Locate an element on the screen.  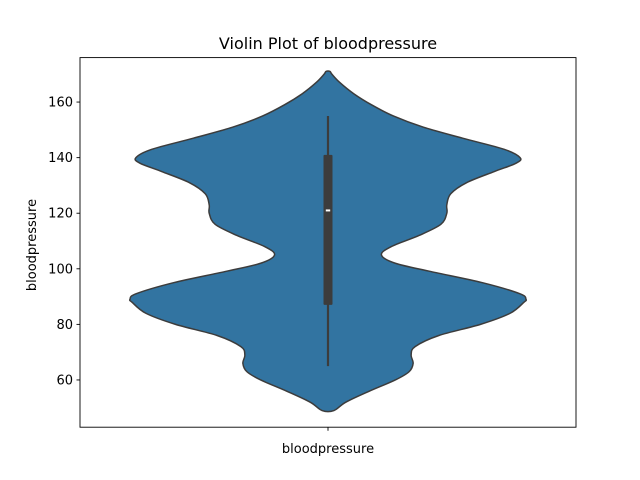
y-axis-label: bloodpressure is located at coordinates (32, 245).